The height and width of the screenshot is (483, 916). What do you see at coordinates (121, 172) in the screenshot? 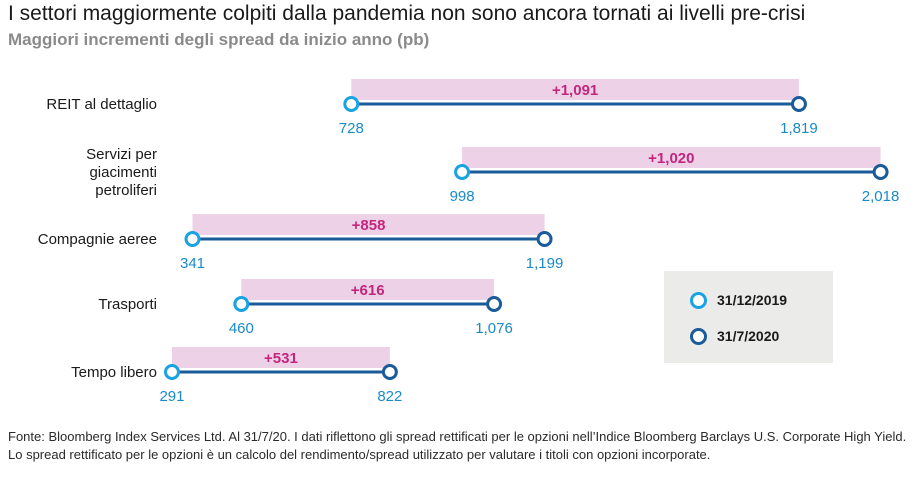
I see `category-label: Servizi per giacimenti petroliferi` at bounding box center [121, 172].